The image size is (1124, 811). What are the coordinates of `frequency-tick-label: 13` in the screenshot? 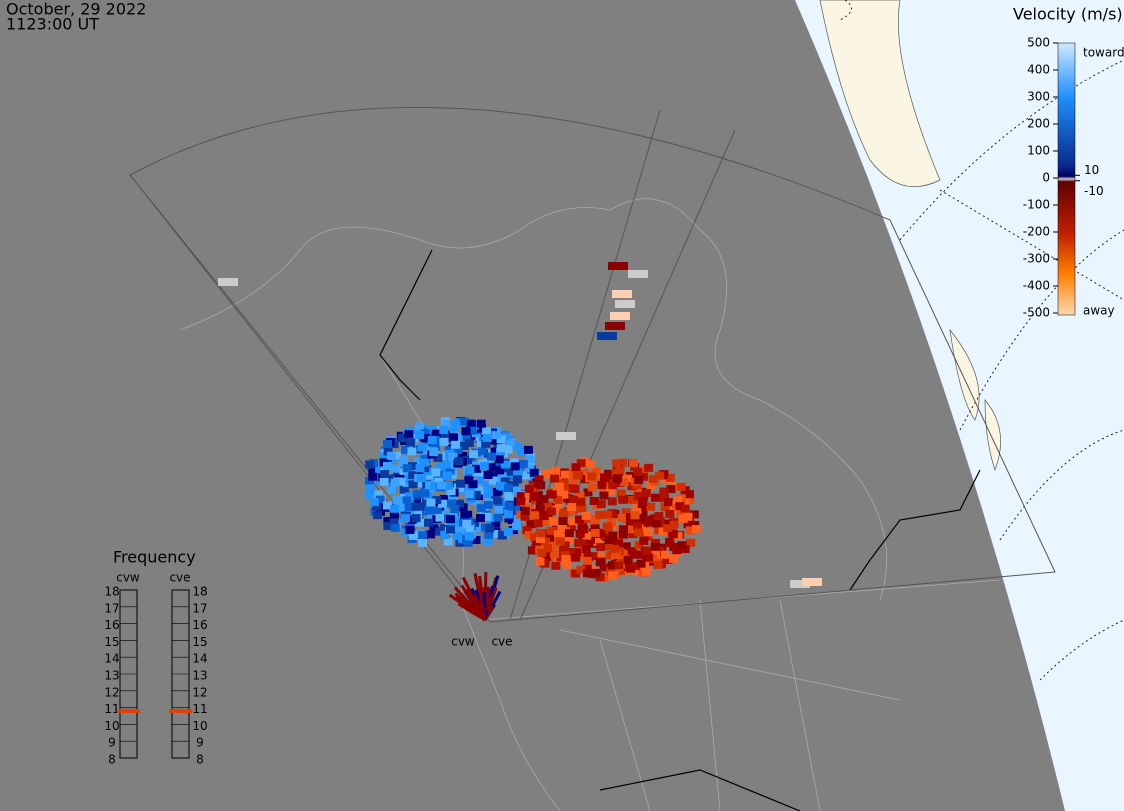 It's located at (111, 676).